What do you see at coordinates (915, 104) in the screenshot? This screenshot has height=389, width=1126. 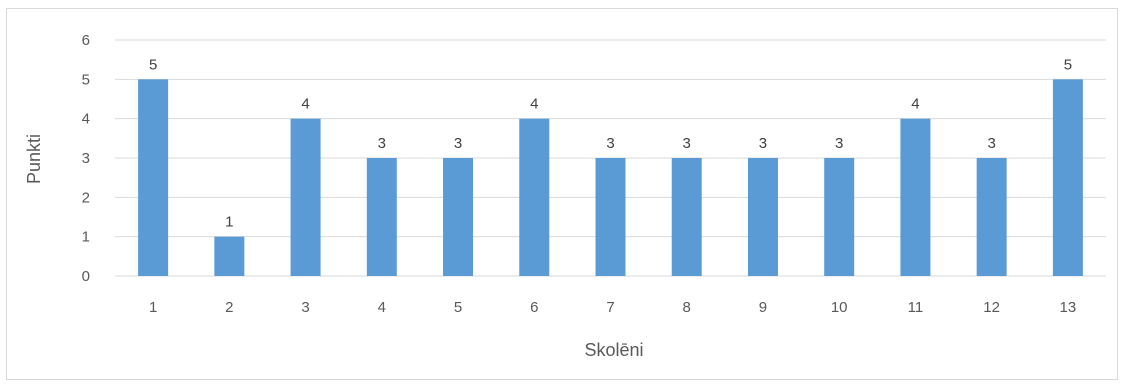 I see `data-label-11: 4` at bounding box center [915, 104].